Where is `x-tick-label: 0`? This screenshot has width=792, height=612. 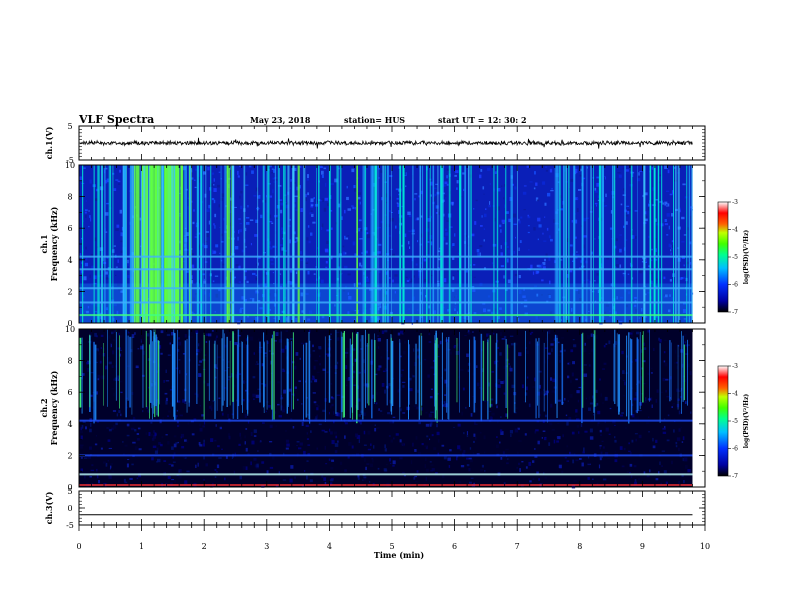 x-tick-label: 0 is located at coordinates (78, 546).